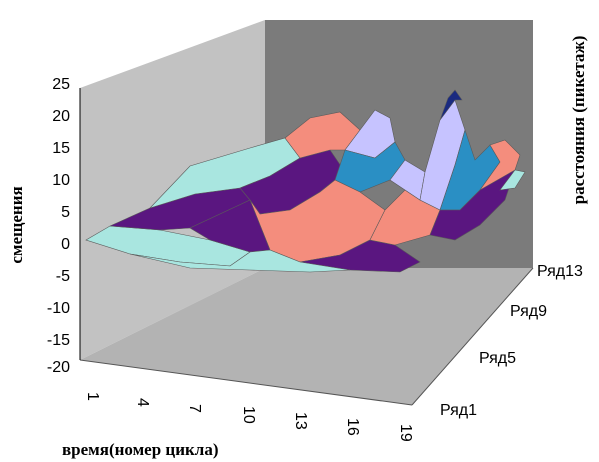 The height and width of the screenshot is (462, 599). I want to click on x-tick-label: 4, so click(142, 402).